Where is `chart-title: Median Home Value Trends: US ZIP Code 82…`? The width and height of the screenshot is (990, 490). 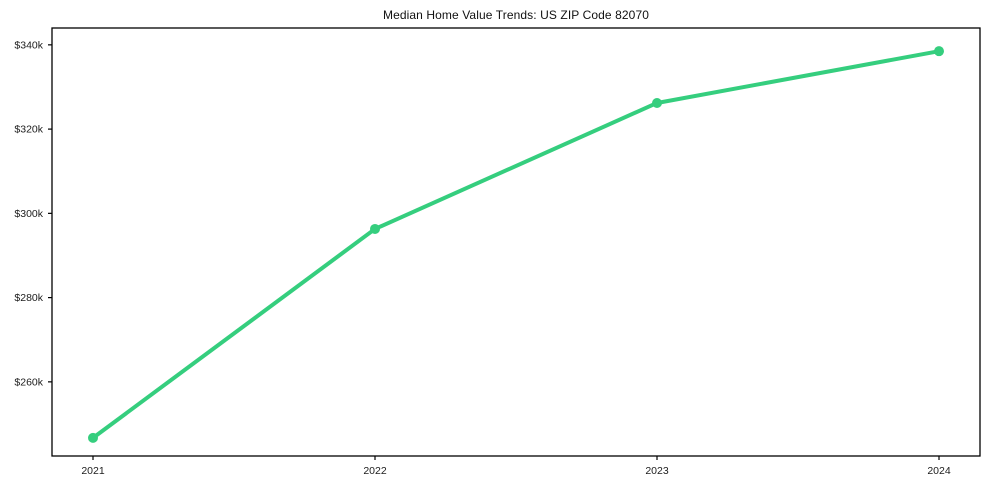
chart-title: Median Home Value Trends: US ZIP Code 82… is located at coordinates (515, 15).